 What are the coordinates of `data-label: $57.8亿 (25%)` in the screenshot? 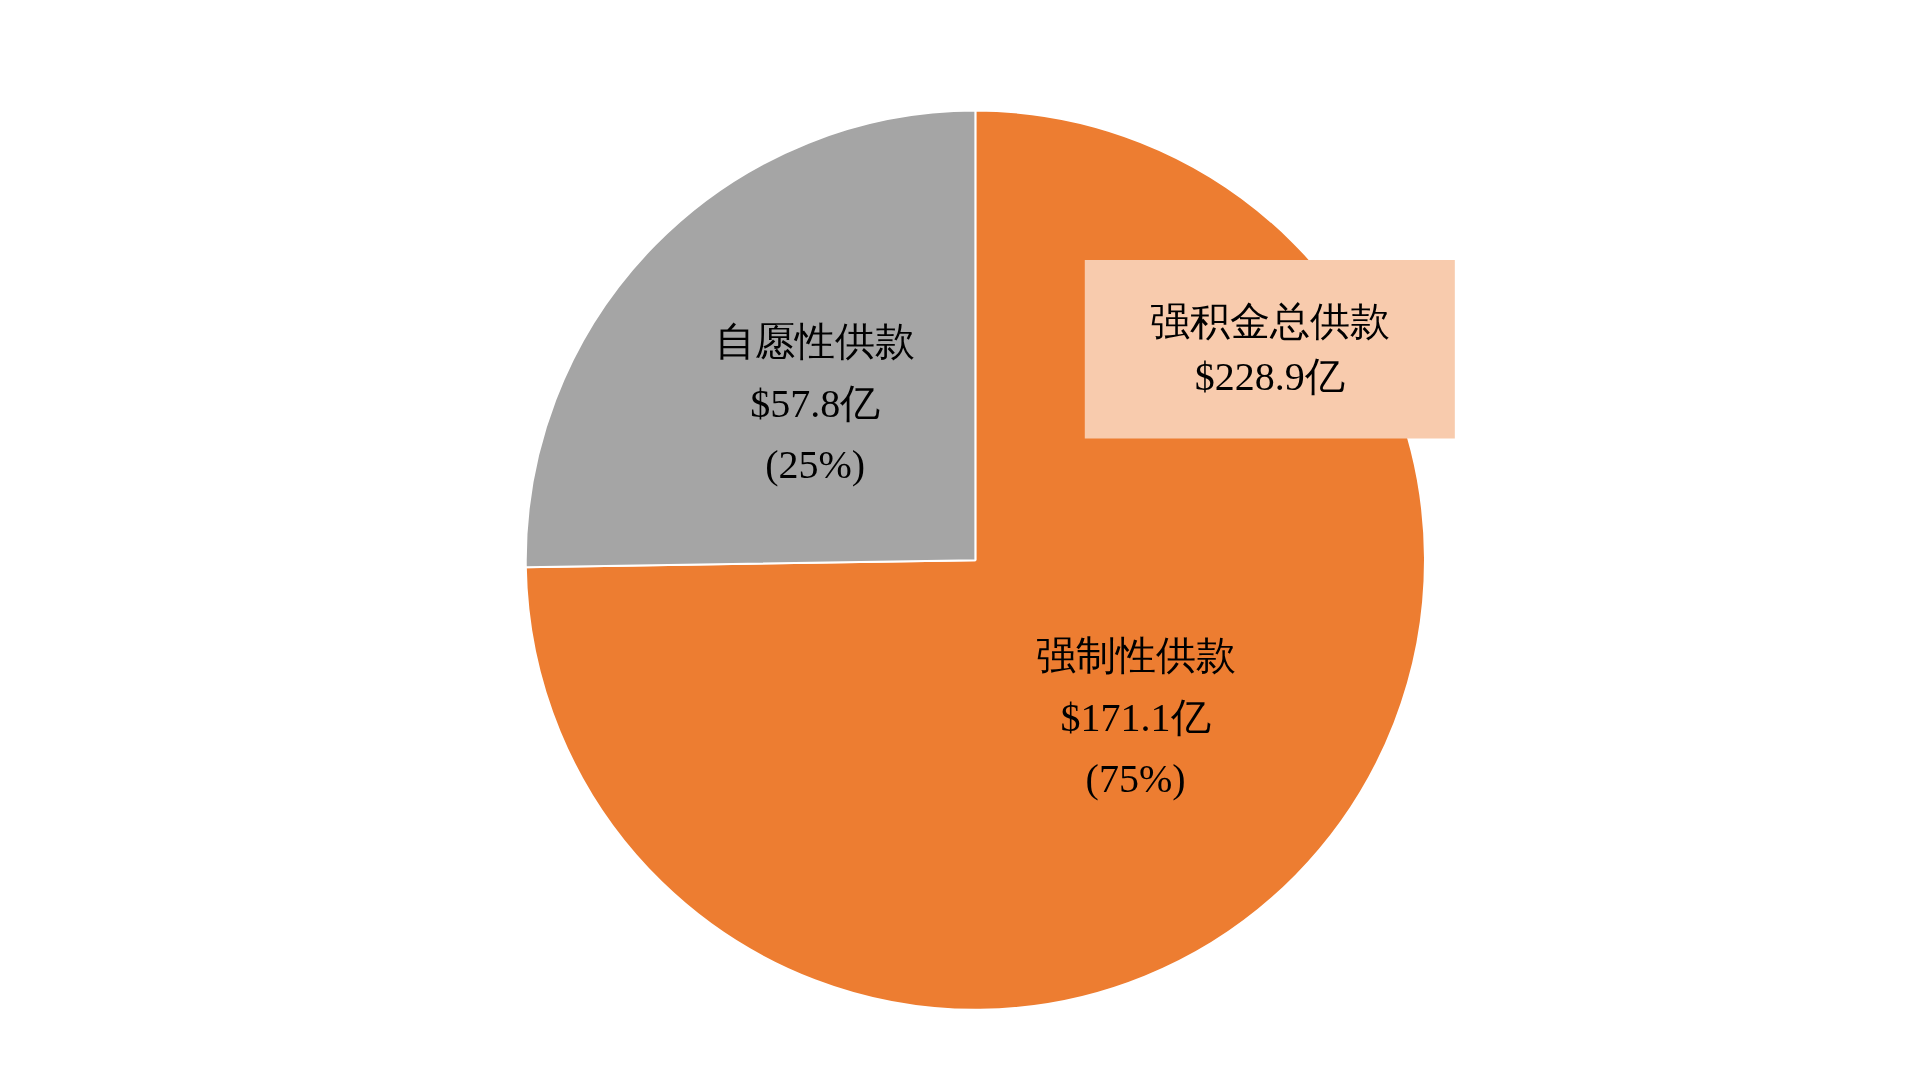 It's located at (815, 434).